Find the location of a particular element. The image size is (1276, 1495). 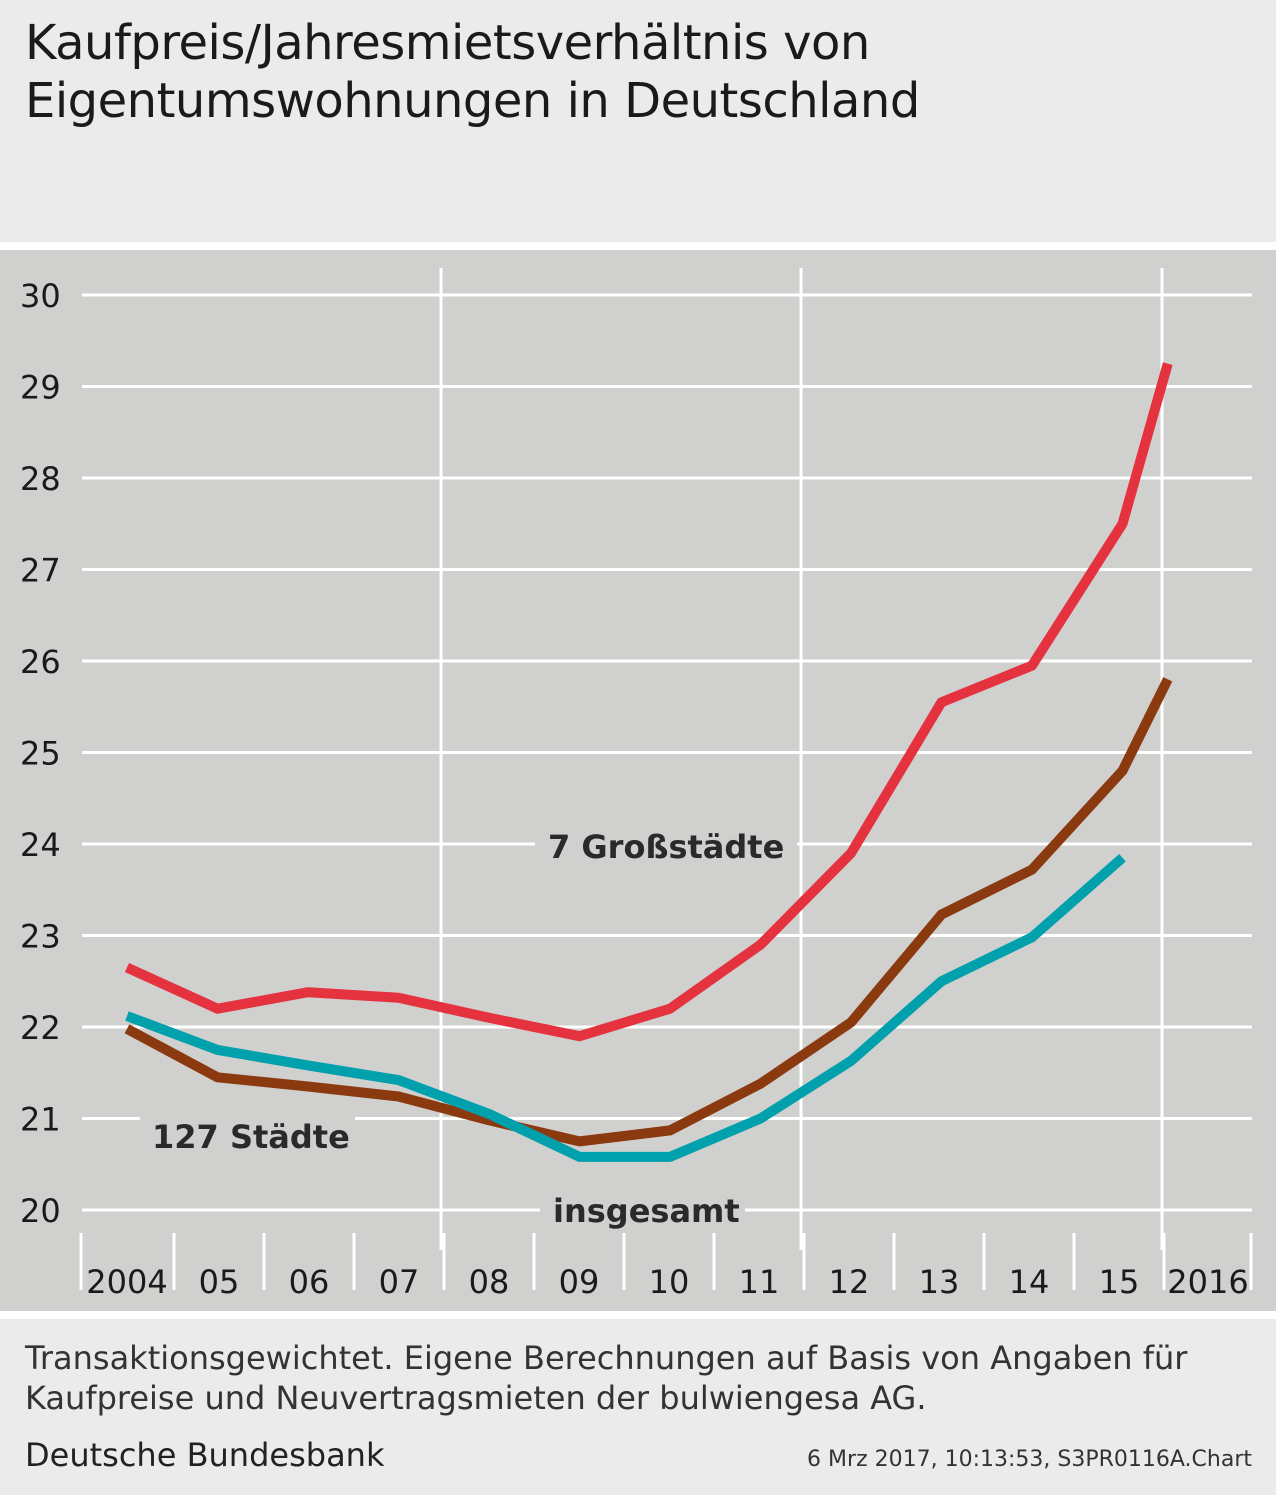

bottom-divider is located at coordinates (638, 1315).